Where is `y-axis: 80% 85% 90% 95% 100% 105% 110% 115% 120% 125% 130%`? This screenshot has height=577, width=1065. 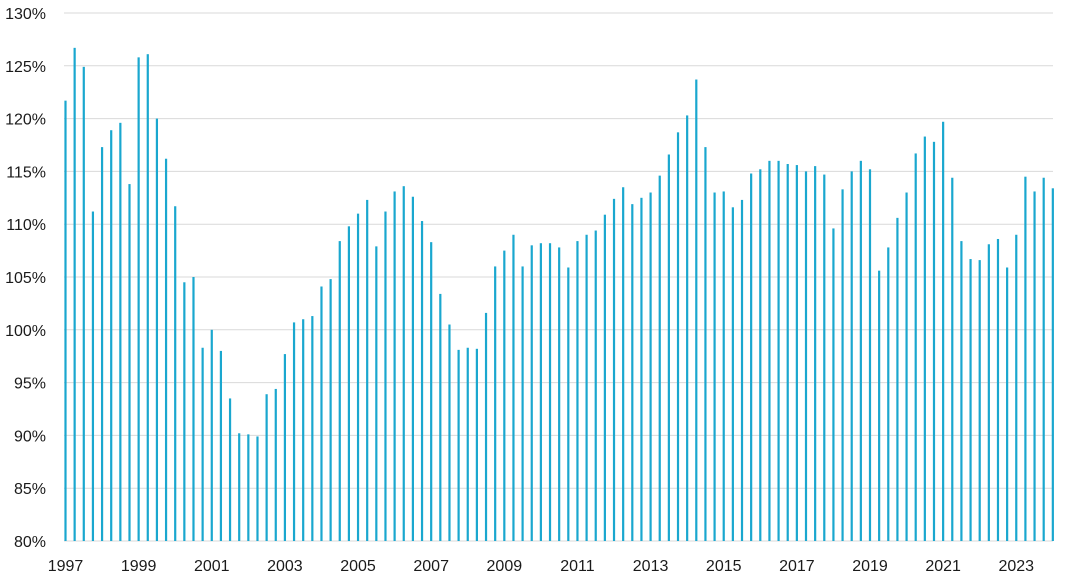 y-axis: 80% 85% 90% 95% 100% 105% 110% 115% 120% 125% 130% is located at coordinates (25, 278).